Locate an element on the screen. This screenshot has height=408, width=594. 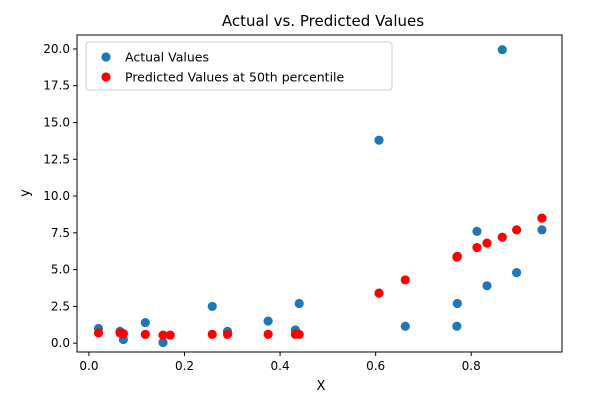
y-tick-label: 5.0 is located at coordinates (60, 270).